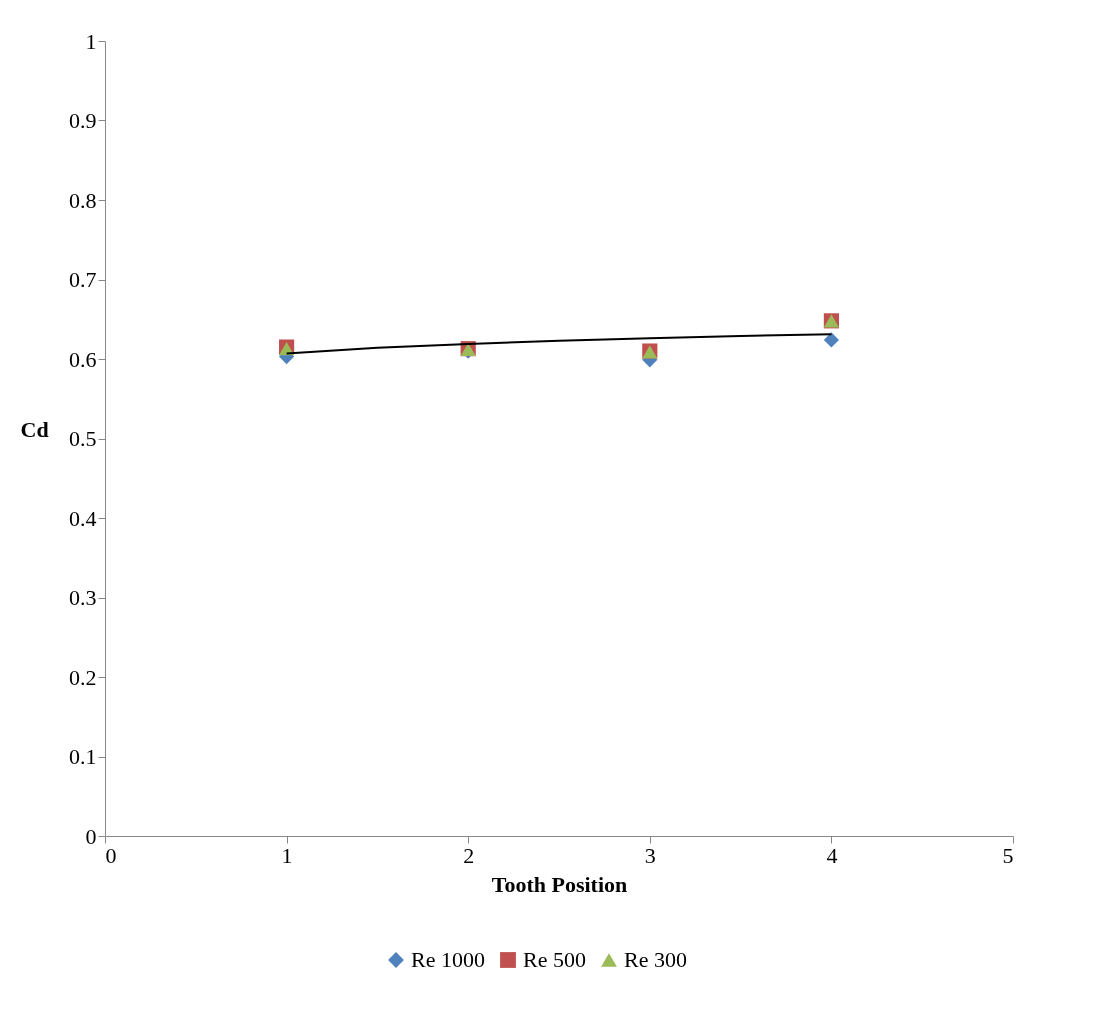 This screenshot has width=1104, height=1029. I want to click on y-tick-label: 0.4, so click(83, 518).